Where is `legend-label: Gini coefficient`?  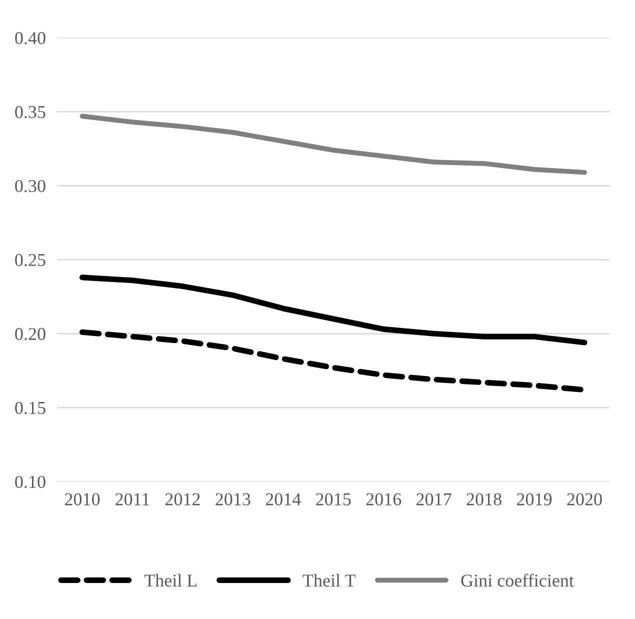
legend-label: Gini coefficient is located at coordinates (517, 580).